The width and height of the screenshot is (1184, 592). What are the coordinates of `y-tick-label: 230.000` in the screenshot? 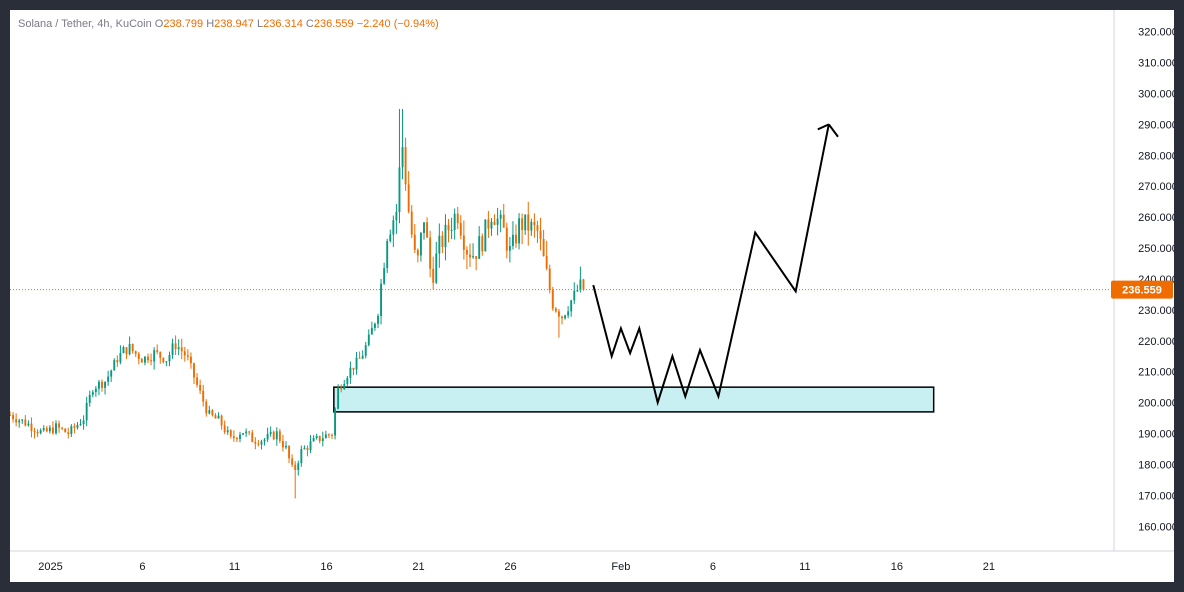 It's located at (1156, 311).